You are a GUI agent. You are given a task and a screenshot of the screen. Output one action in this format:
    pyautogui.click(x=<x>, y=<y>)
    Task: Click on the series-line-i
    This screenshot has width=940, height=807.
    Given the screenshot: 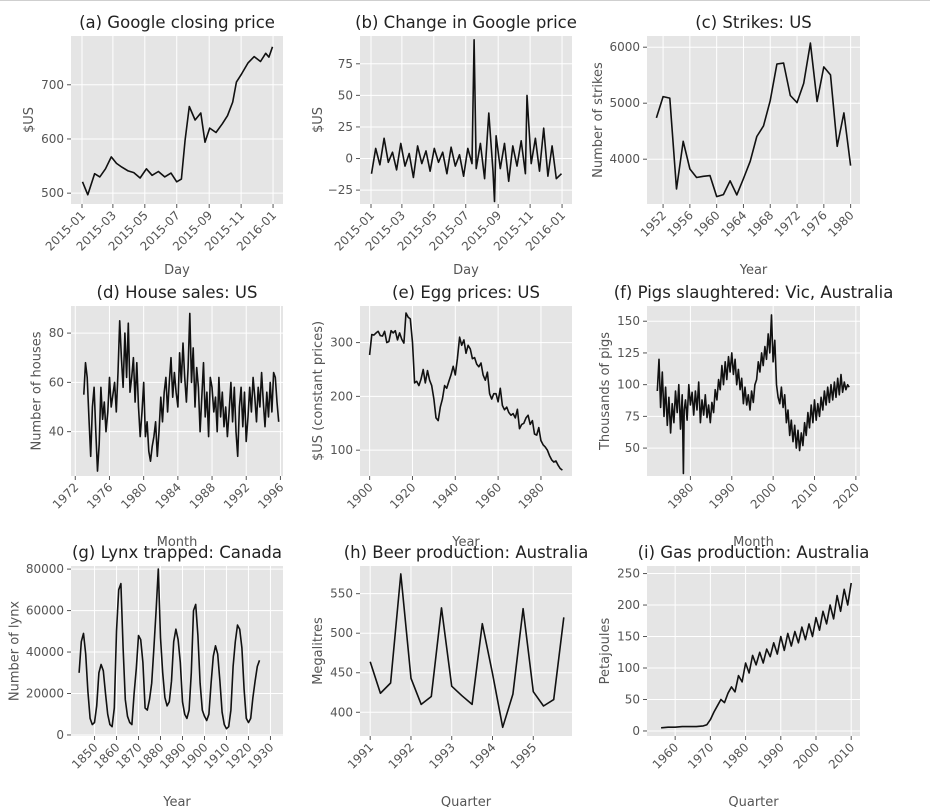 What is the action you would take?
    pyautogui.click(x=756, y=655)
    